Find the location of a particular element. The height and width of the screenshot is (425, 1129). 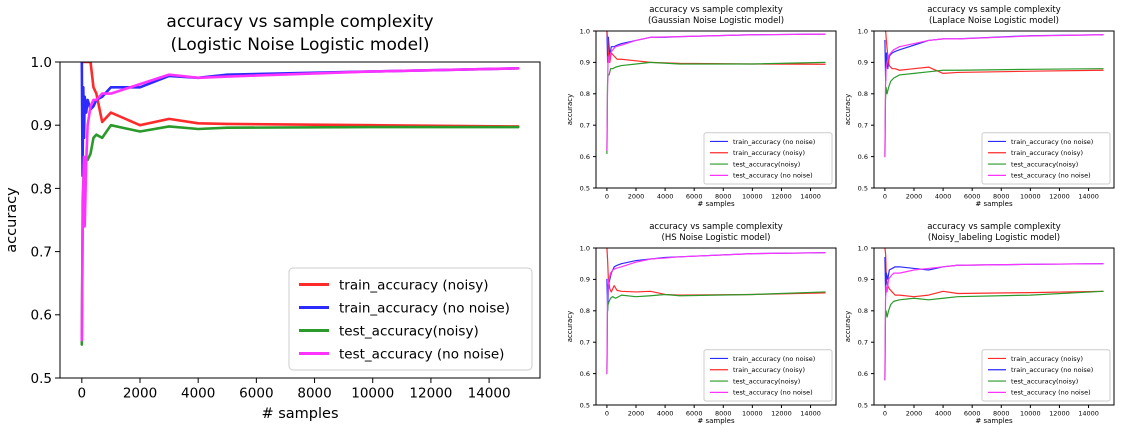

chart-subtitle: (Noisy_labeling Logistic model) is located at coordinates (994, 238).